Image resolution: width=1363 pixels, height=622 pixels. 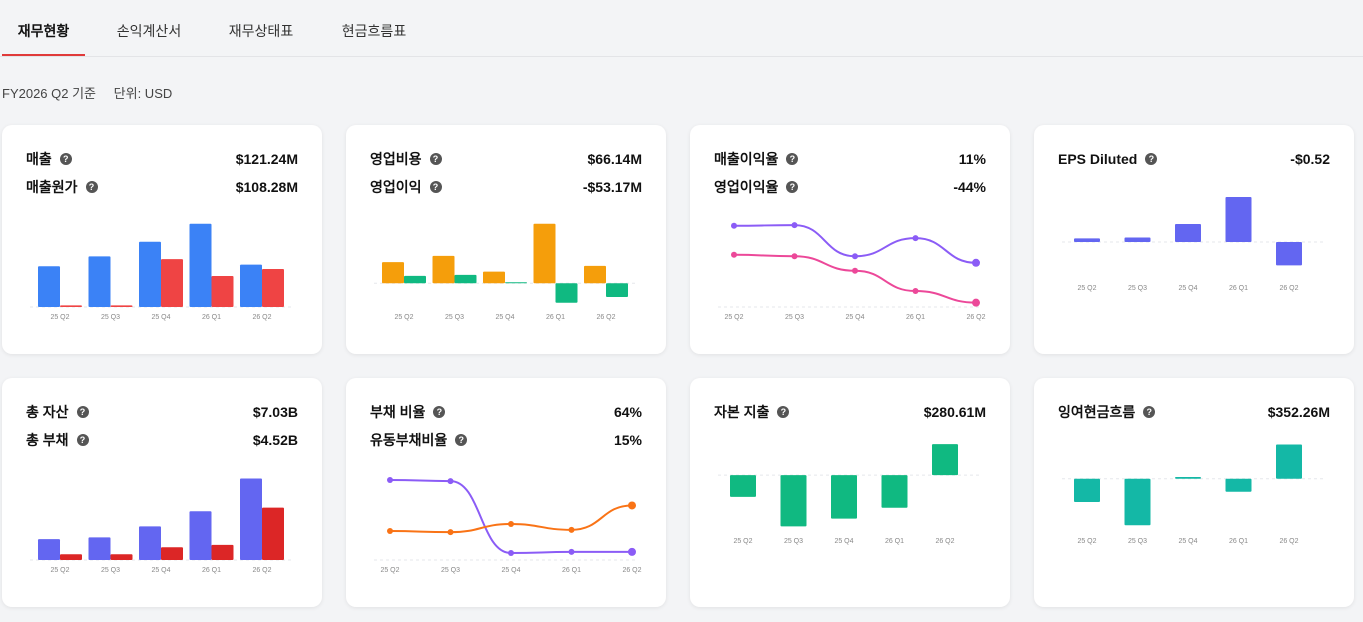 What do you see at coordinates (374, 31) in the screenshot?
I see `tab-cash-flow: 현금흐름표` at bounding box center [374, 31].